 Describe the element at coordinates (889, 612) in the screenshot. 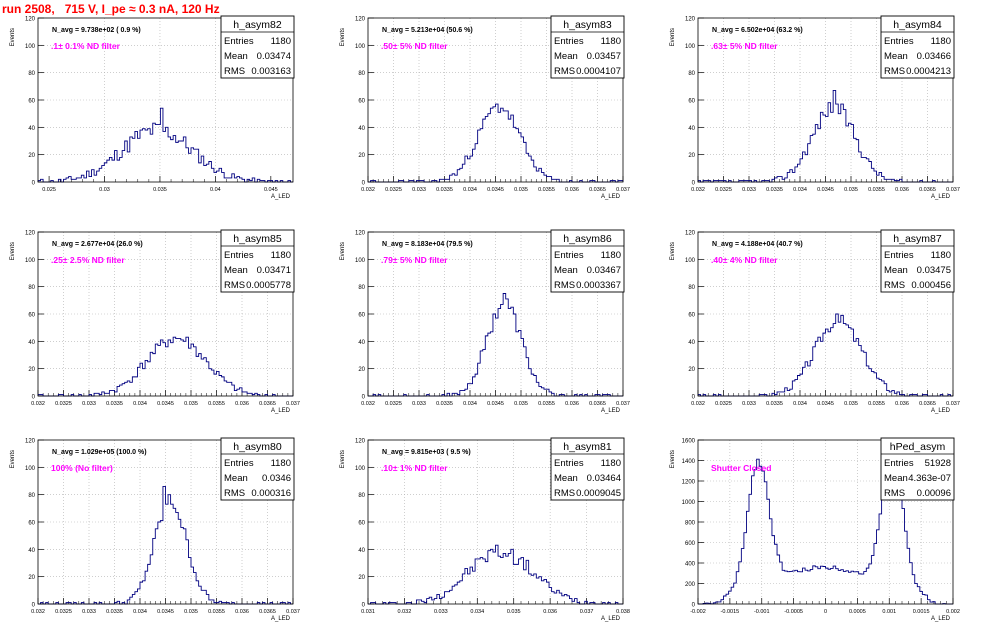

I see `x-tick-label: 0.001` at that location.